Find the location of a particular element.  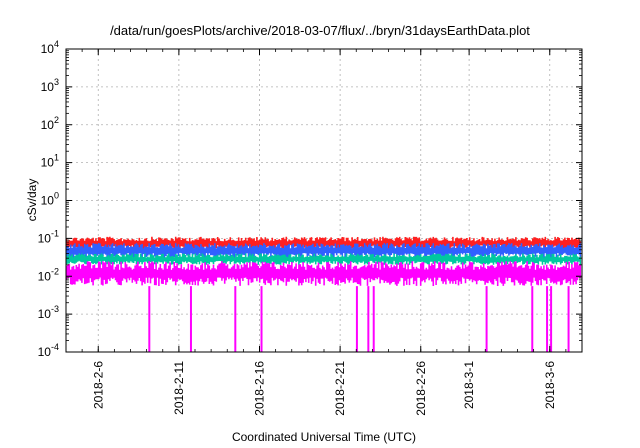

x-tick-label: 2018-3-6 is located at coordinates (550, 385).